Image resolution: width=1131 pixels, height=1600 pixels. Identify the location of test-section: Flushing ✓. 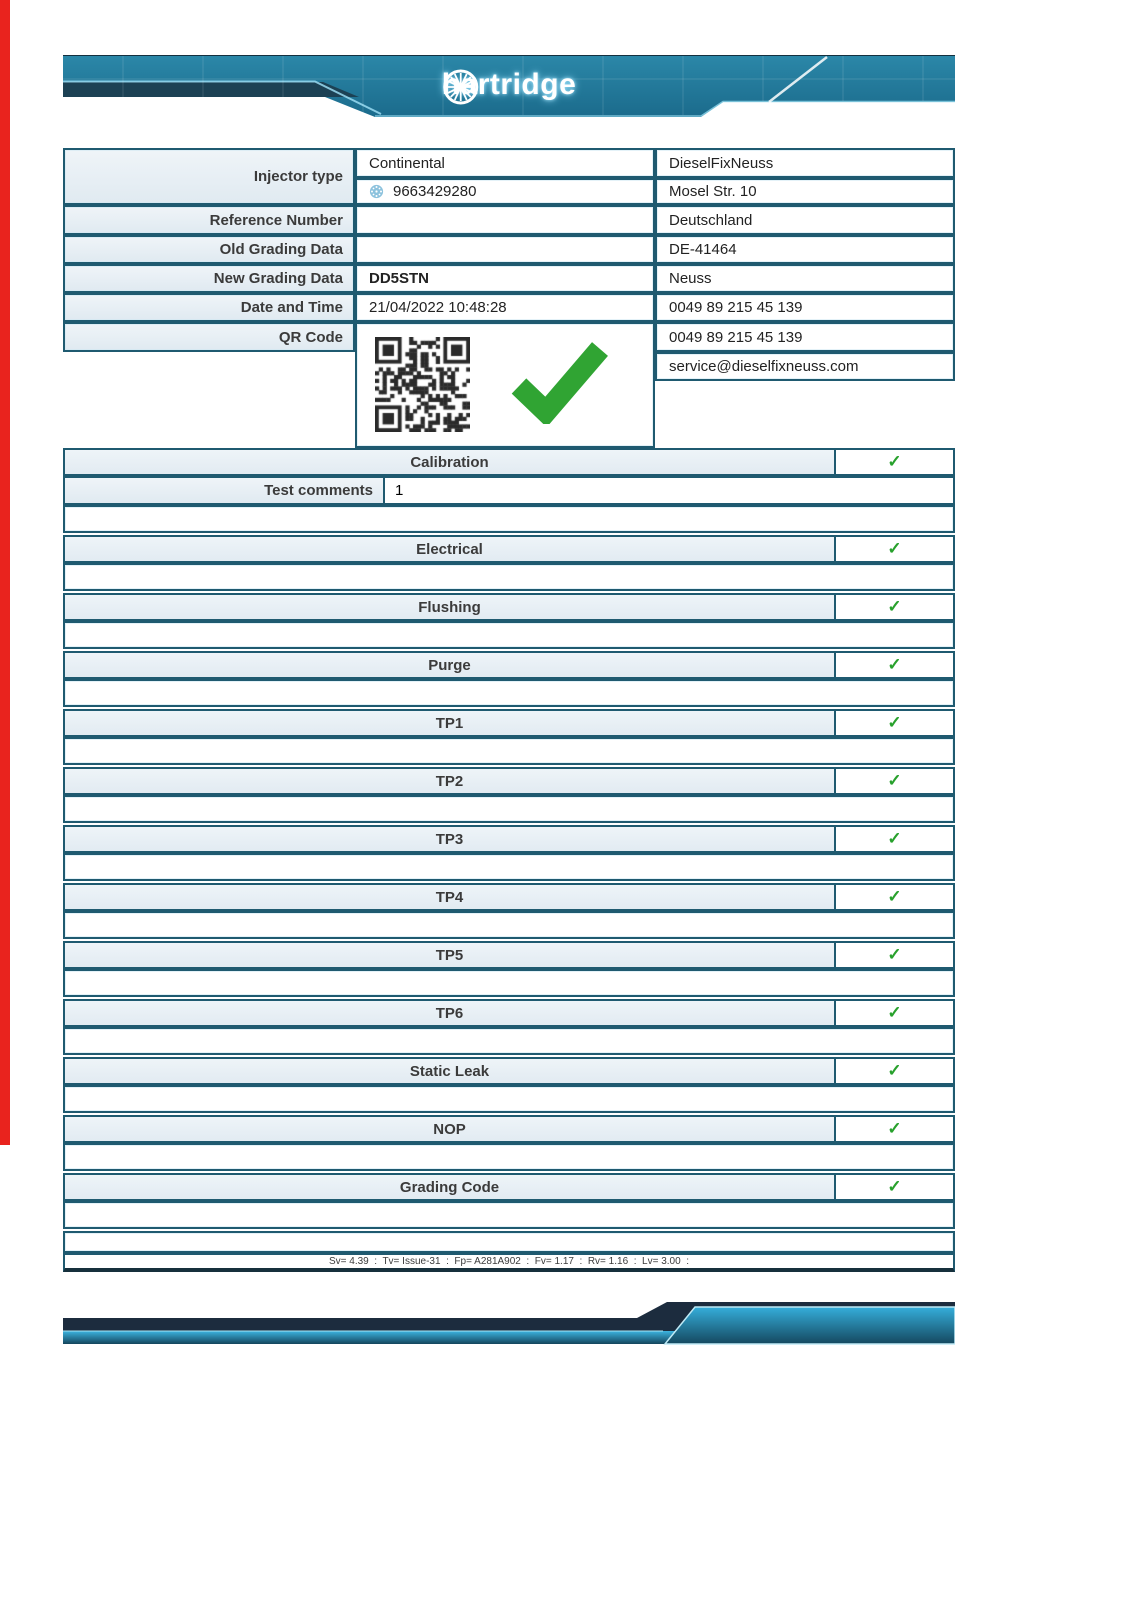
(509, 621).